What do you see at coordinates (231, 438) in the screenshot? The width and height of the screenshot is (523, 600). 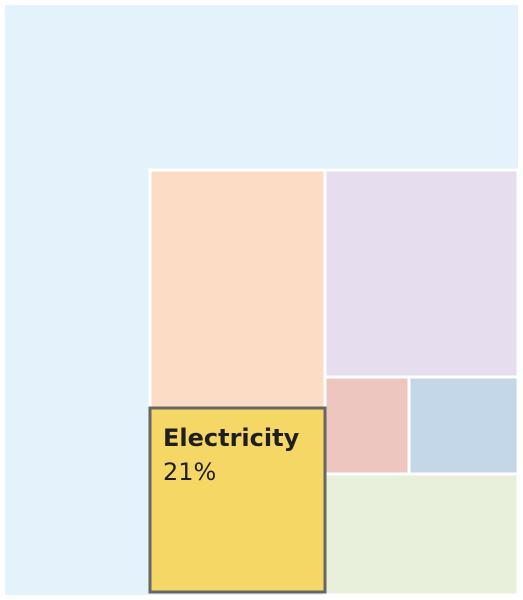 I see `electricity-label: Electricity` at bounding box center [231, 438].